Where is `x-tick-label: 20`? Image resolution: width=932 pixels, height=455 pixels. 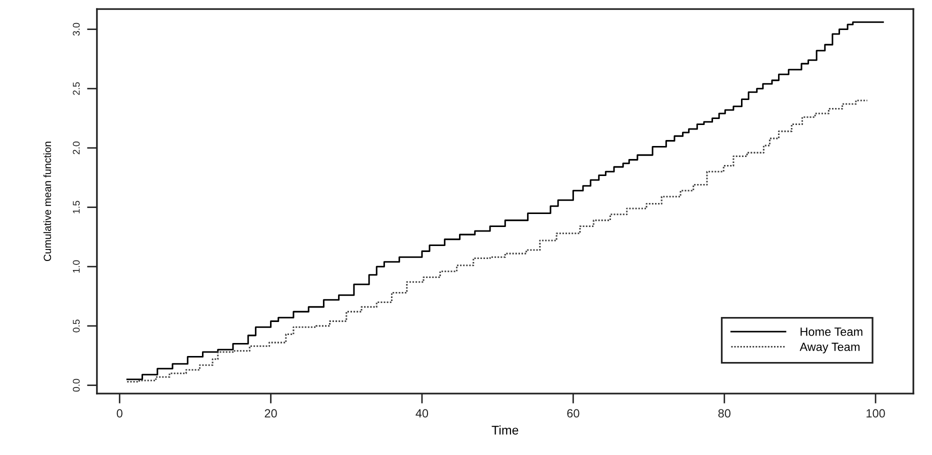
x-tick-label: 20 is located at coordinates (270, 413).